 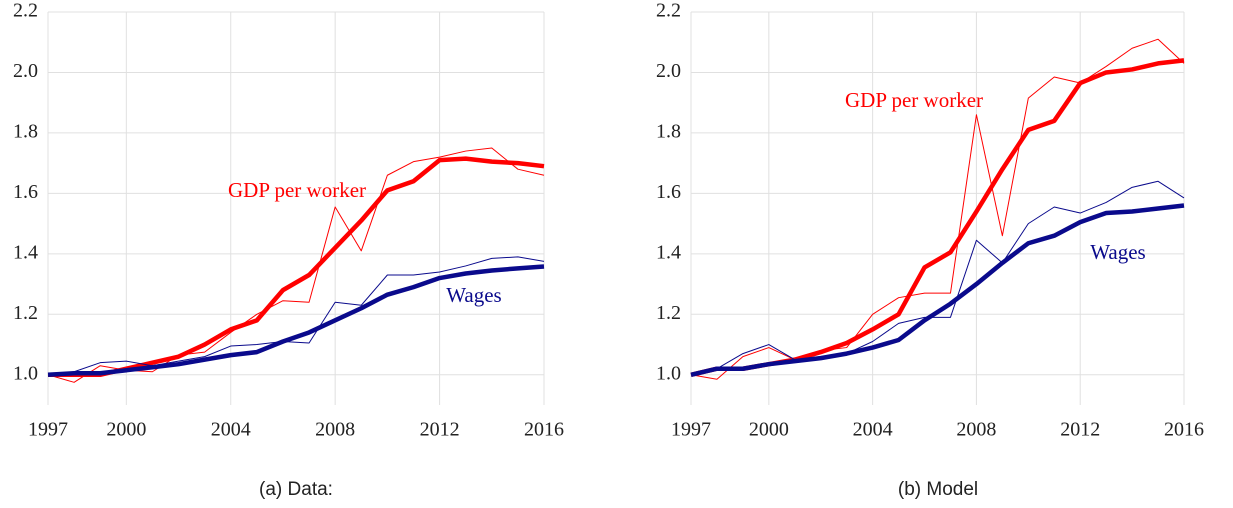 I want to click on caption: (a) Data:, so click(x=296, y=489).